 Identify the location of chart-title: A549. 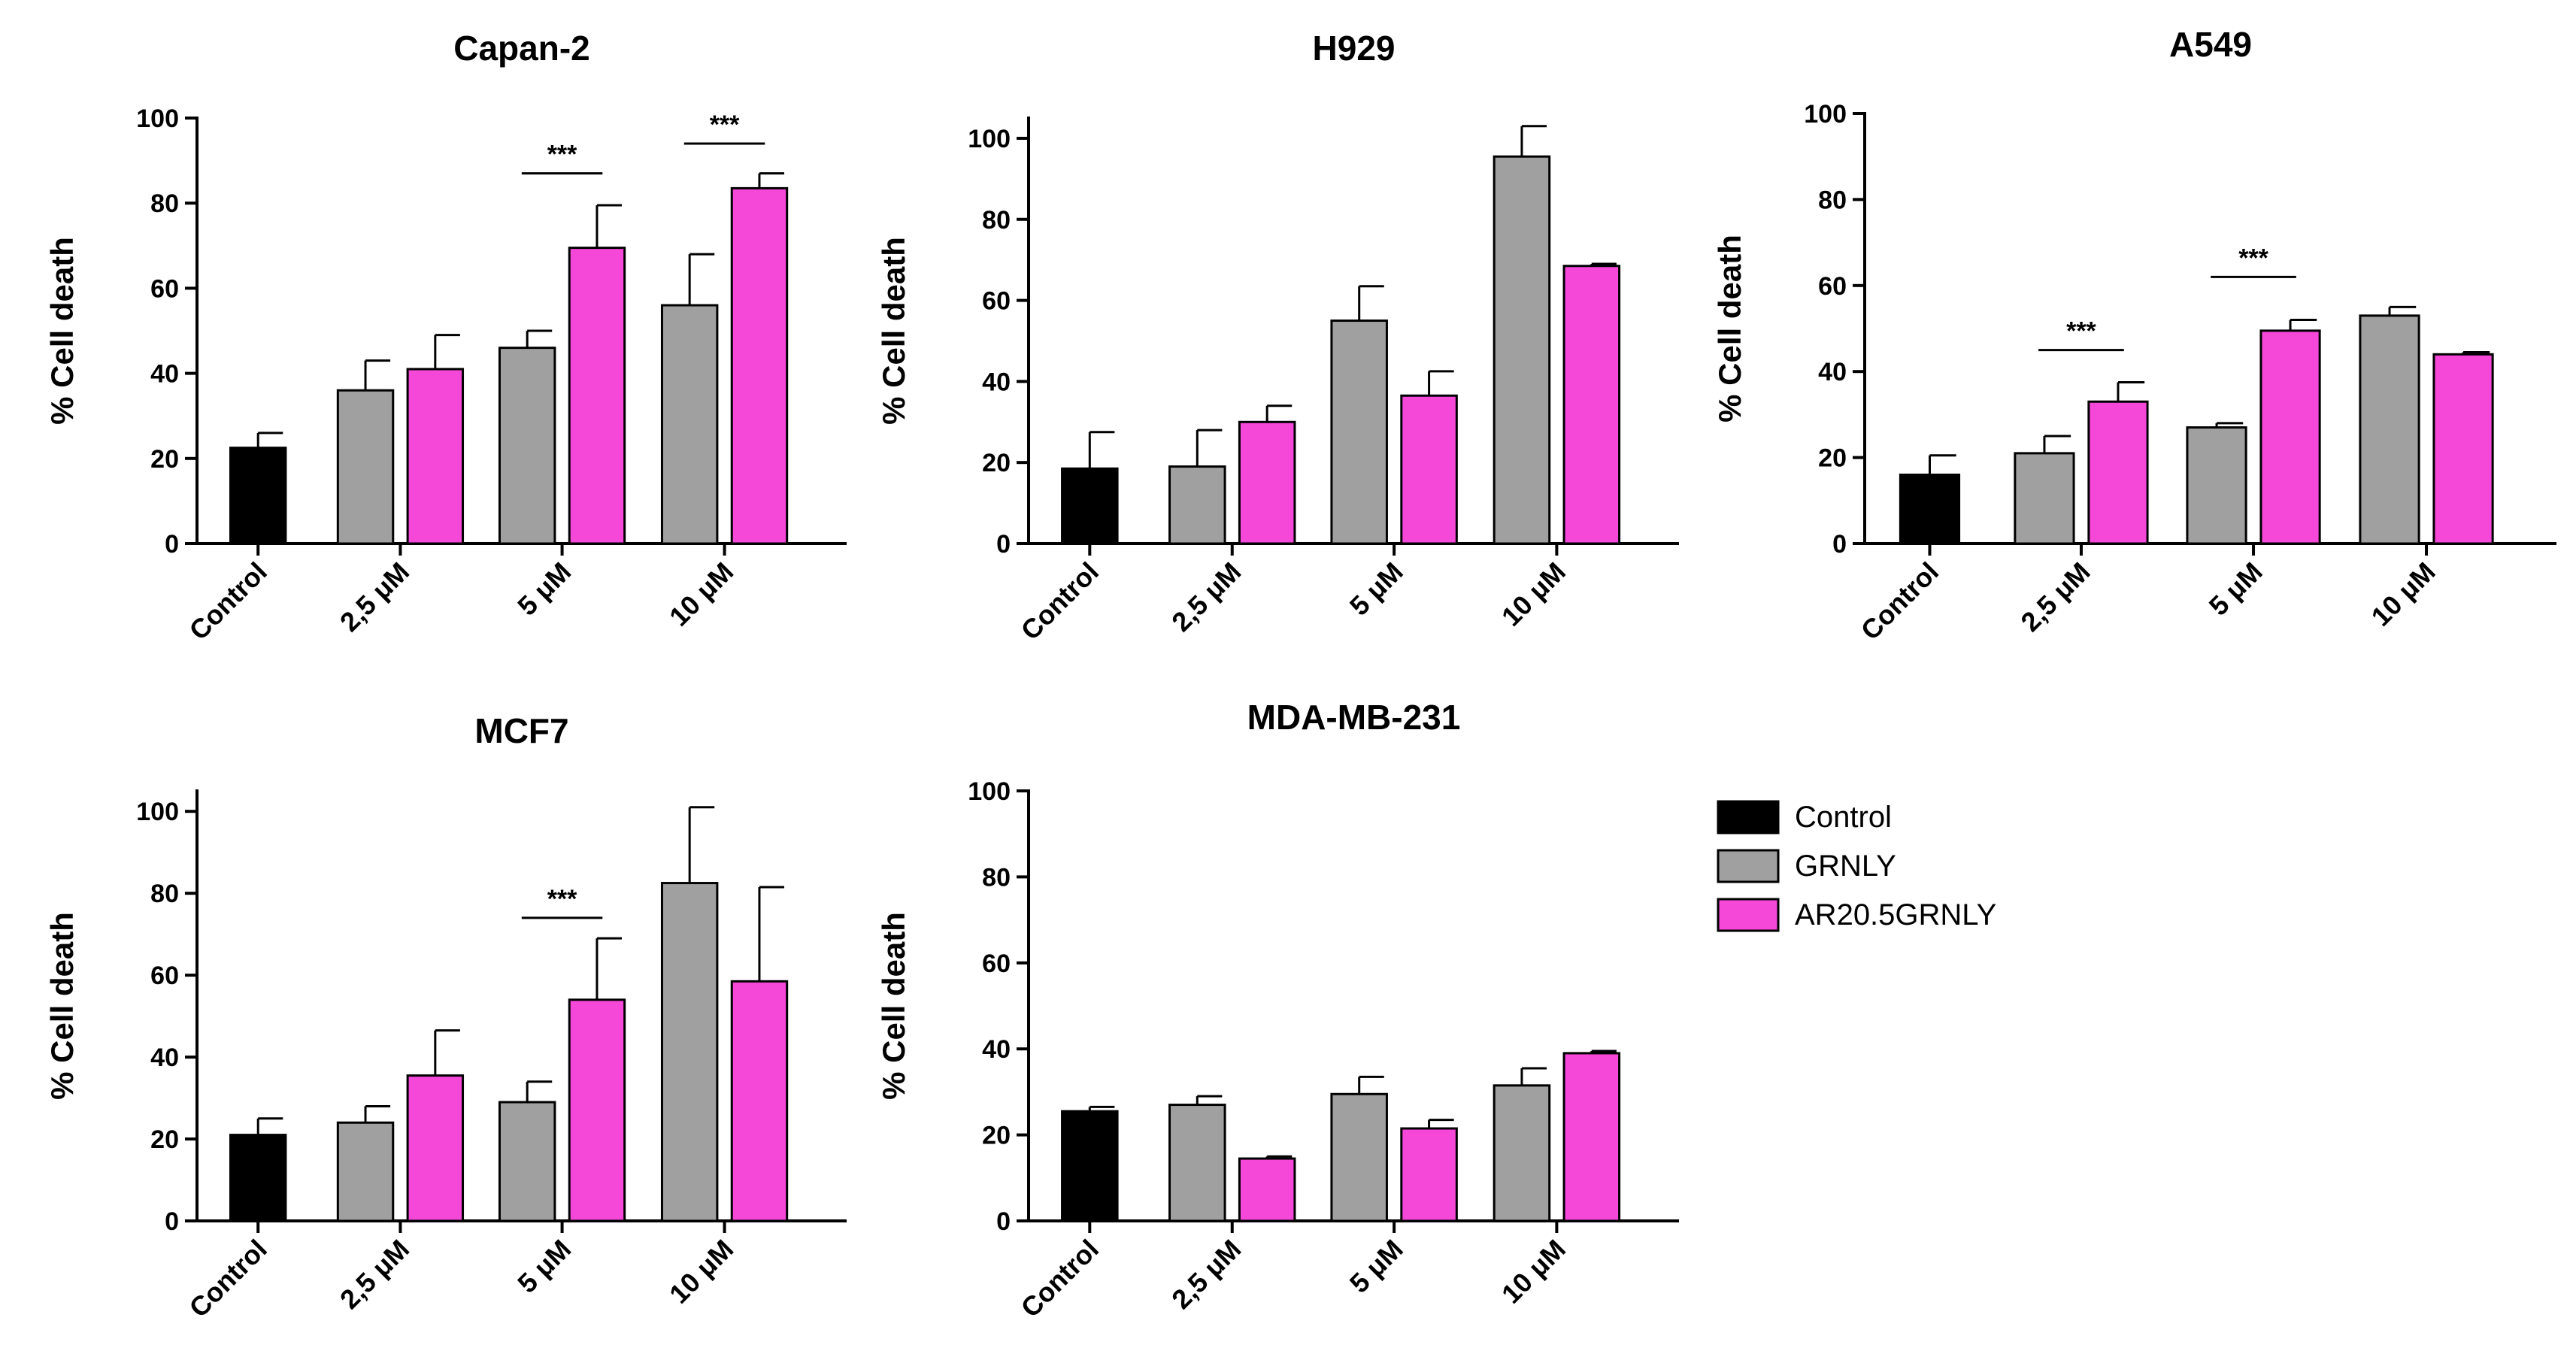
(2210, 44).